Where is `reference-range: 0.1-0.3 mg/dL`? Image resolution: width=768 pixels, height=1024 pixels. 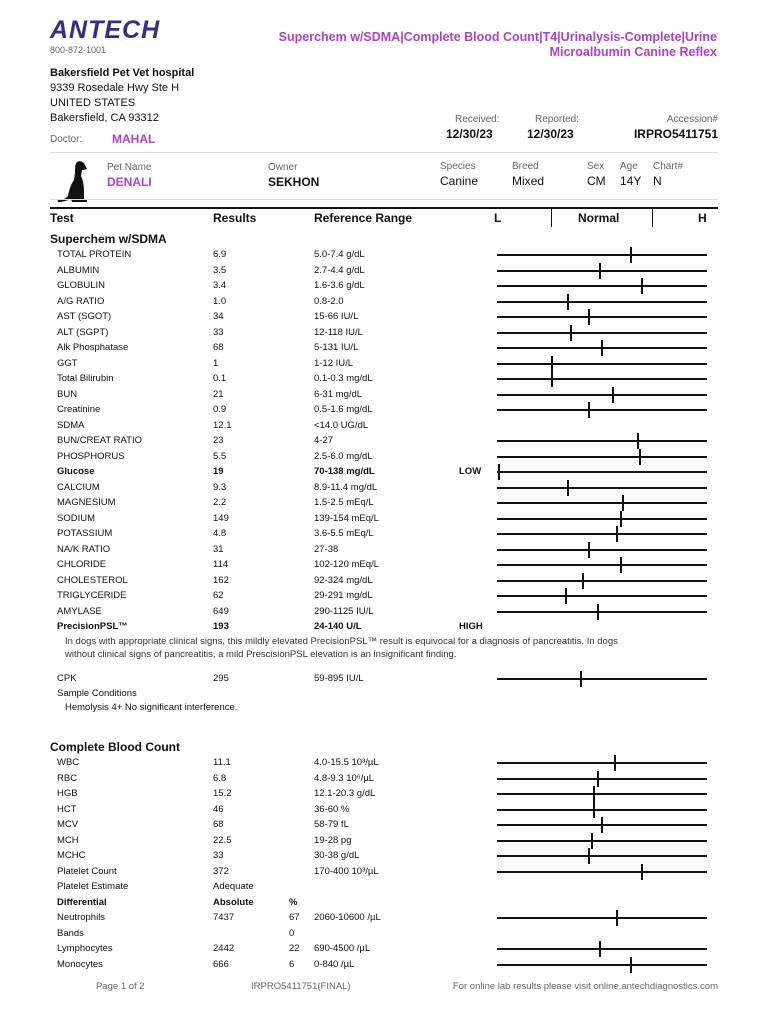 reference-range: 0.1-0.3 mg/dL is located at coordinates (343, 378).